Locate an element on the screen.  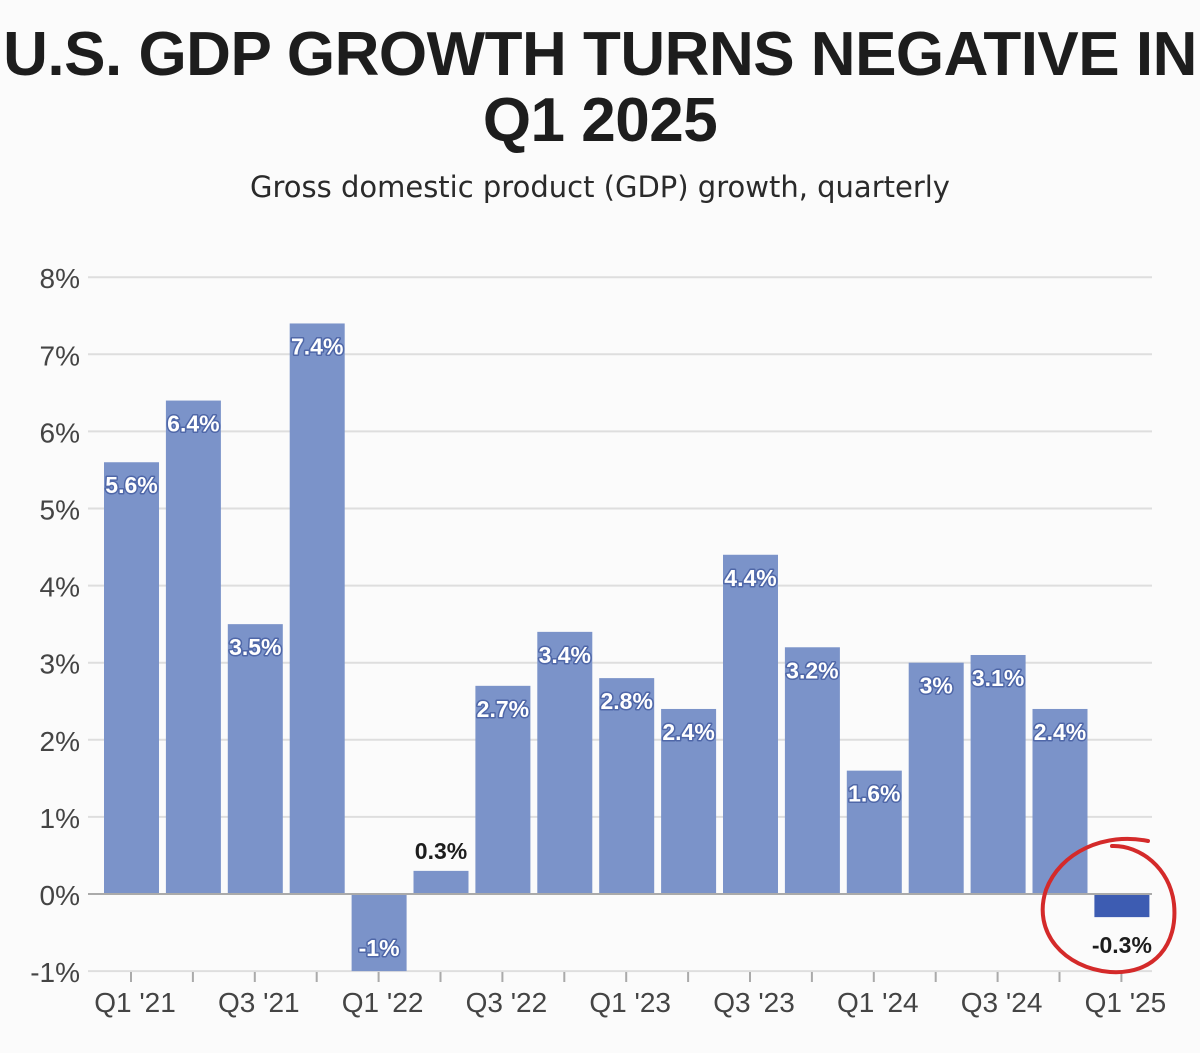
y-tick-label: 7% is located at coordinates (60, 355).